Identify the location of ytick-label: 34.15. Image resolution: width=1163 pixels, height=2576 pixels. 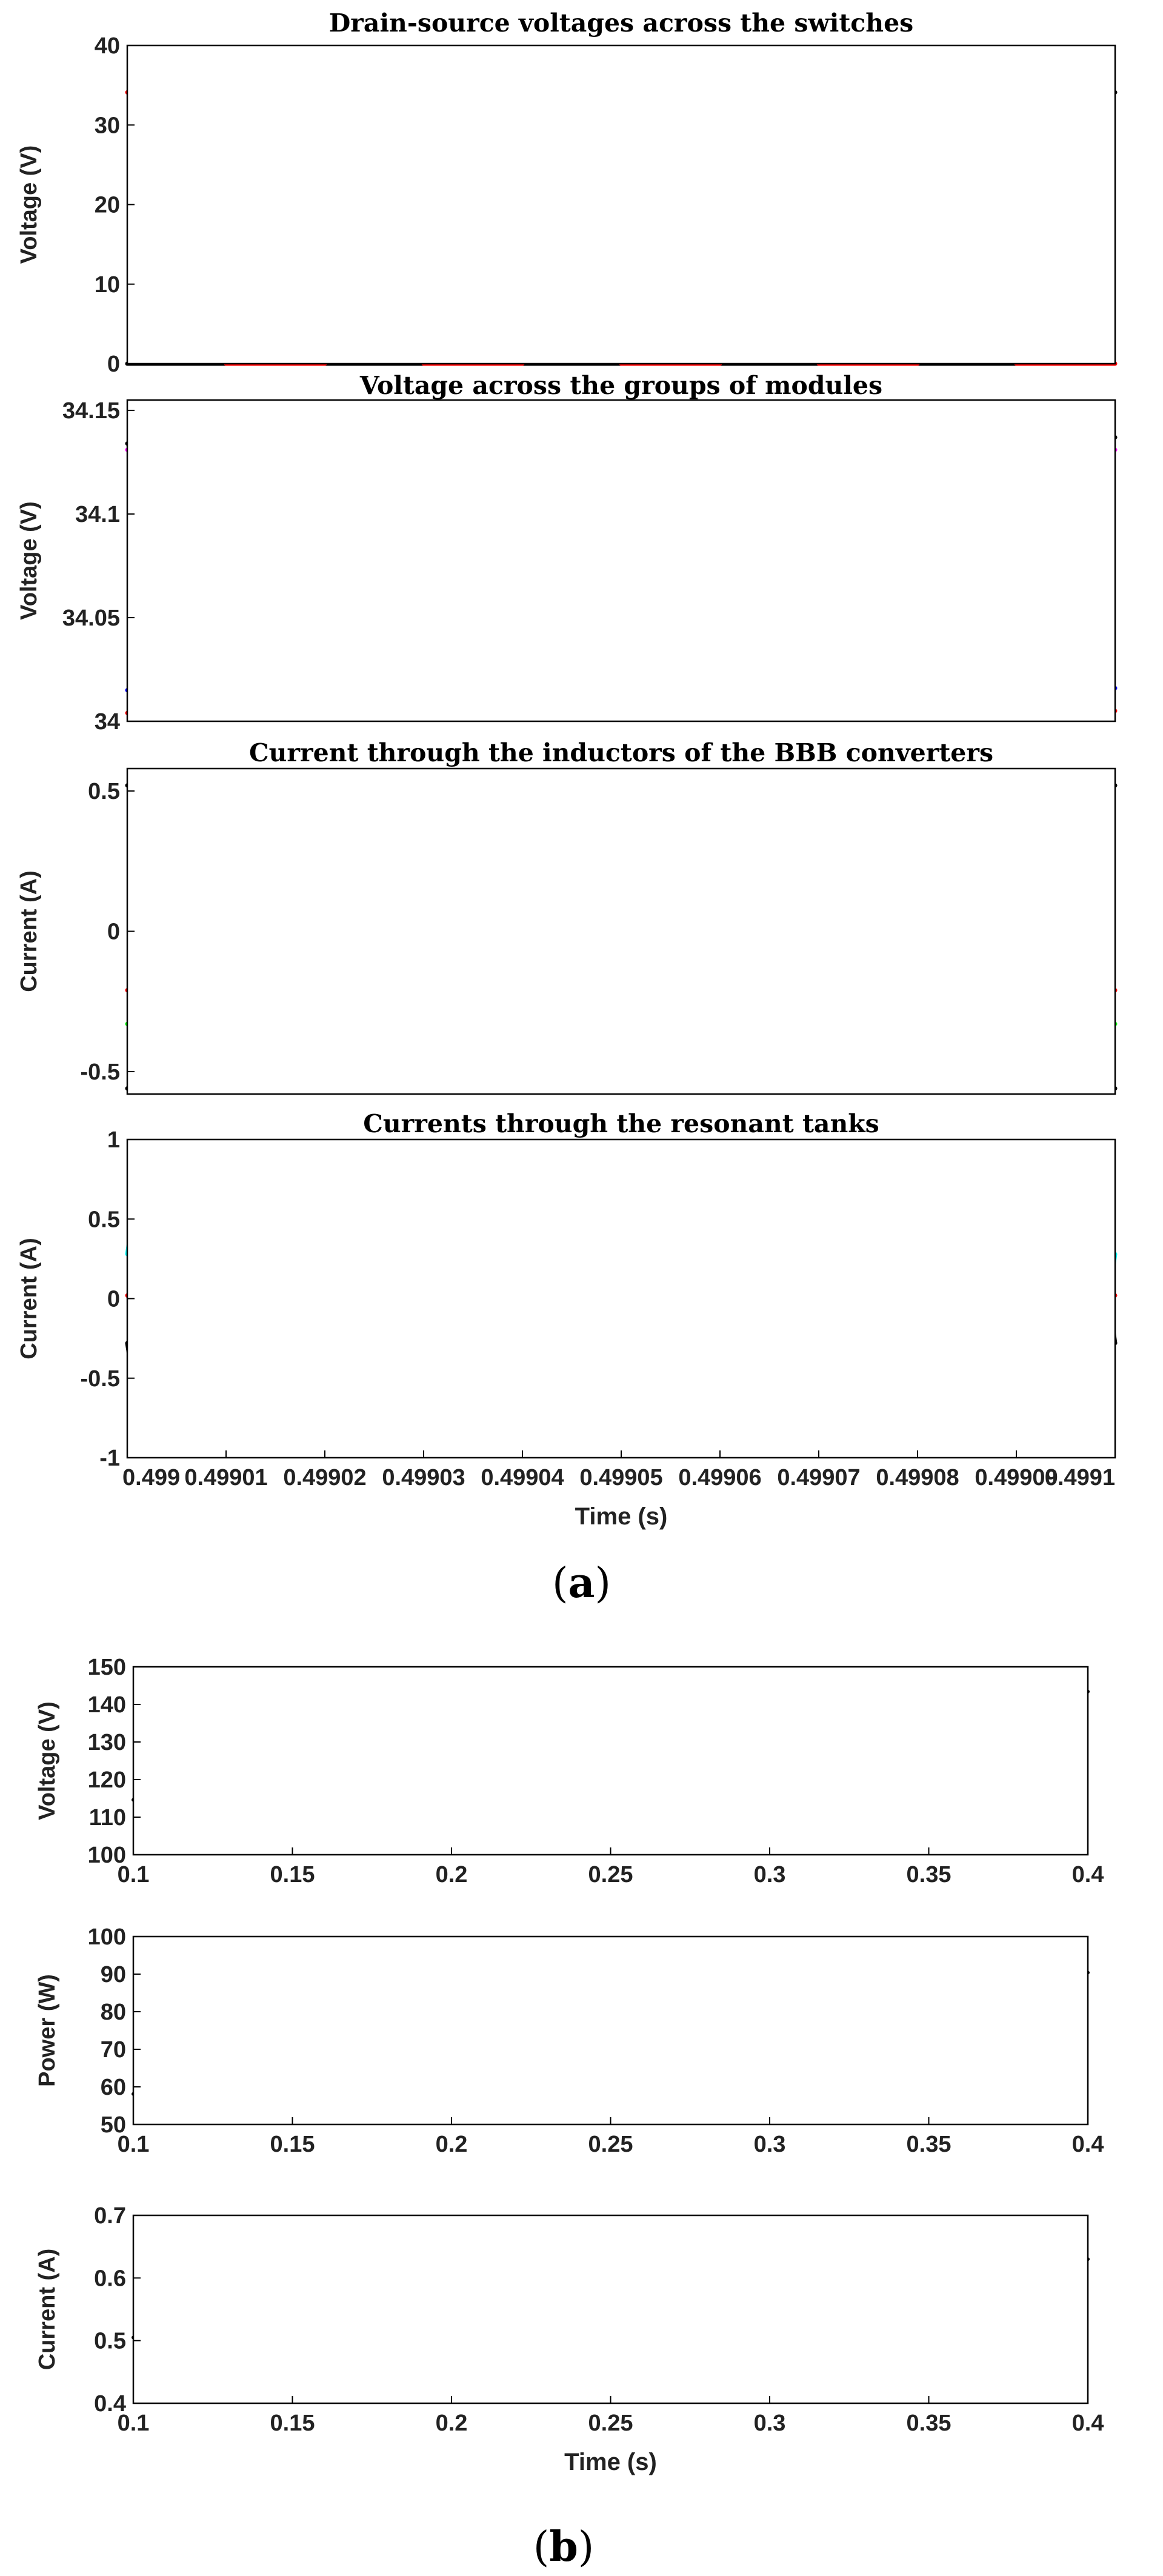
(91, 411).